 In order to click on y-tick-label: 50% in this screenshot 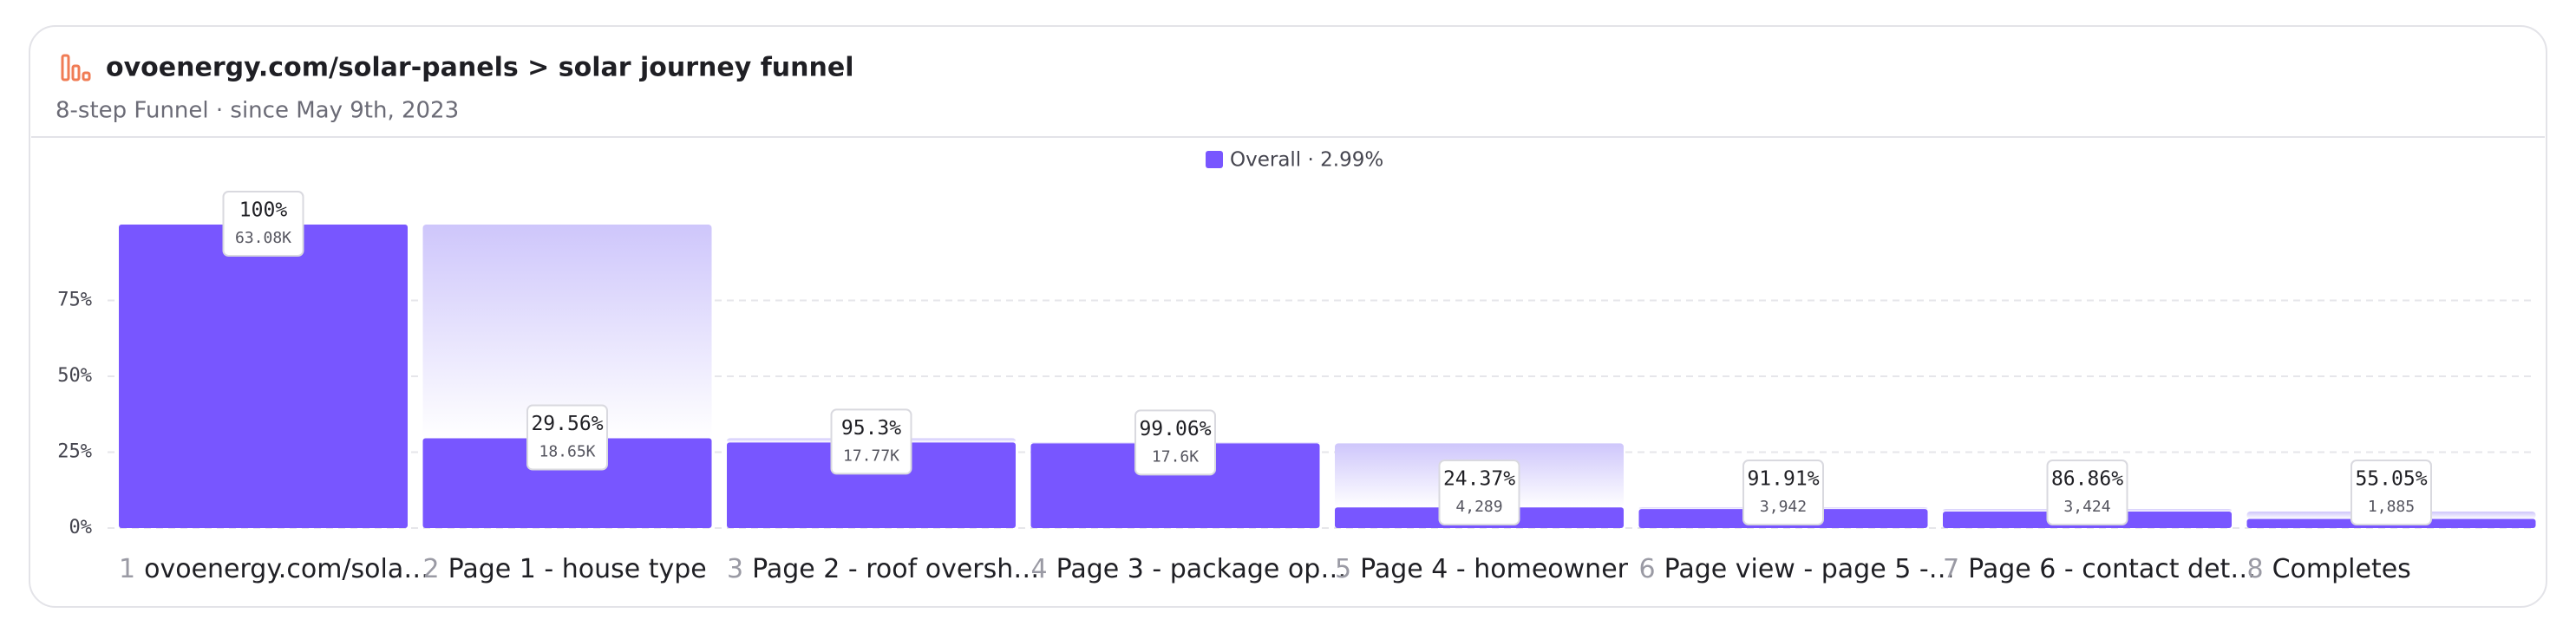, I will do `click(74, 376)`.